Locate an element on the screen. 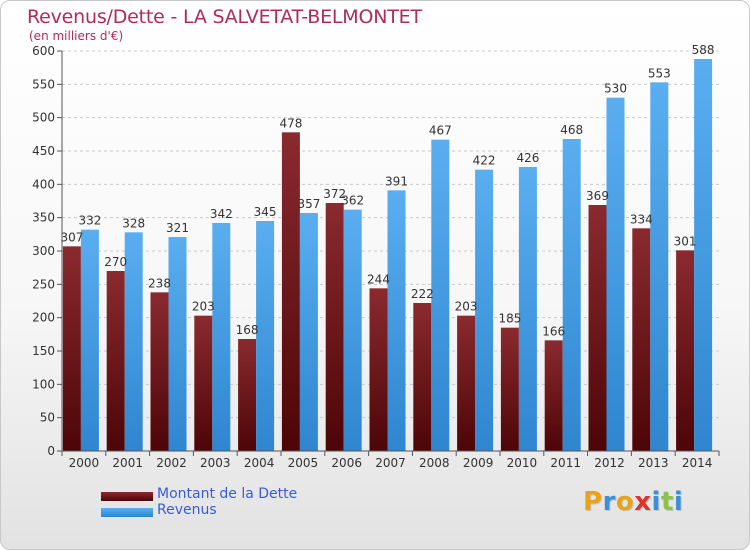 The image size is (750, 550). x-tick-label: 2008 is located at coordinates (434, 463).